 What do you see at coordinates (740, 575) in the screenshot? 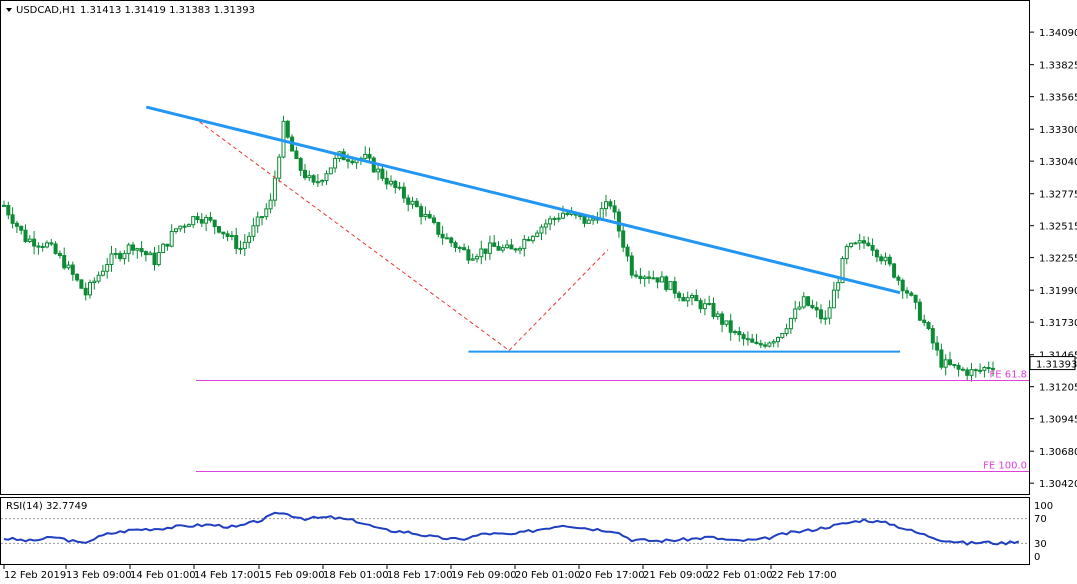
I see `time-tick-label: 22 Feb 01:00` at bounding box center [740, 575].